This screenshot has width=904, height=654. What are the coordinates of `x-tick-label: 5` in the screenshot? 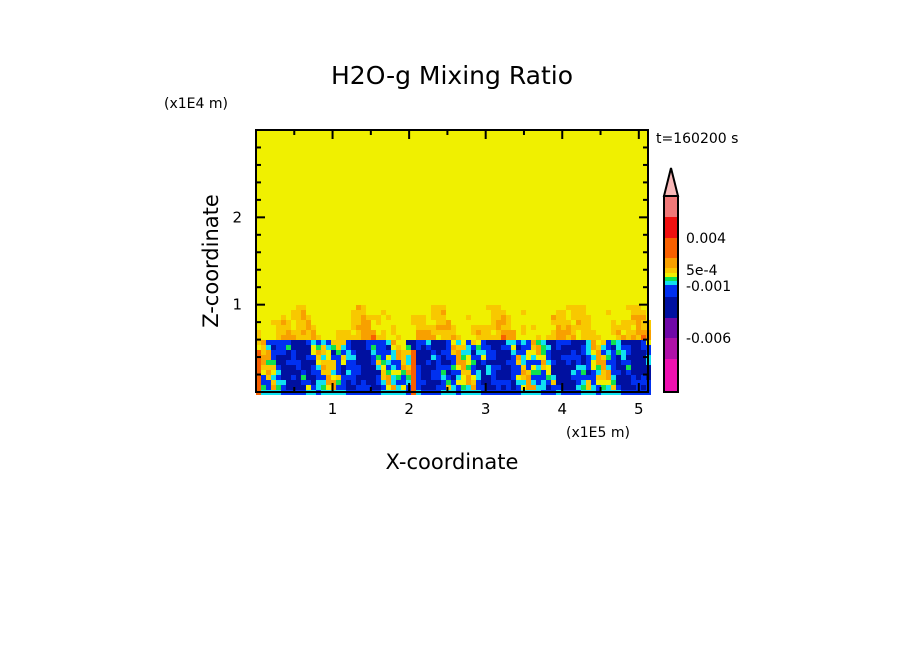 It's located at (639, 409).